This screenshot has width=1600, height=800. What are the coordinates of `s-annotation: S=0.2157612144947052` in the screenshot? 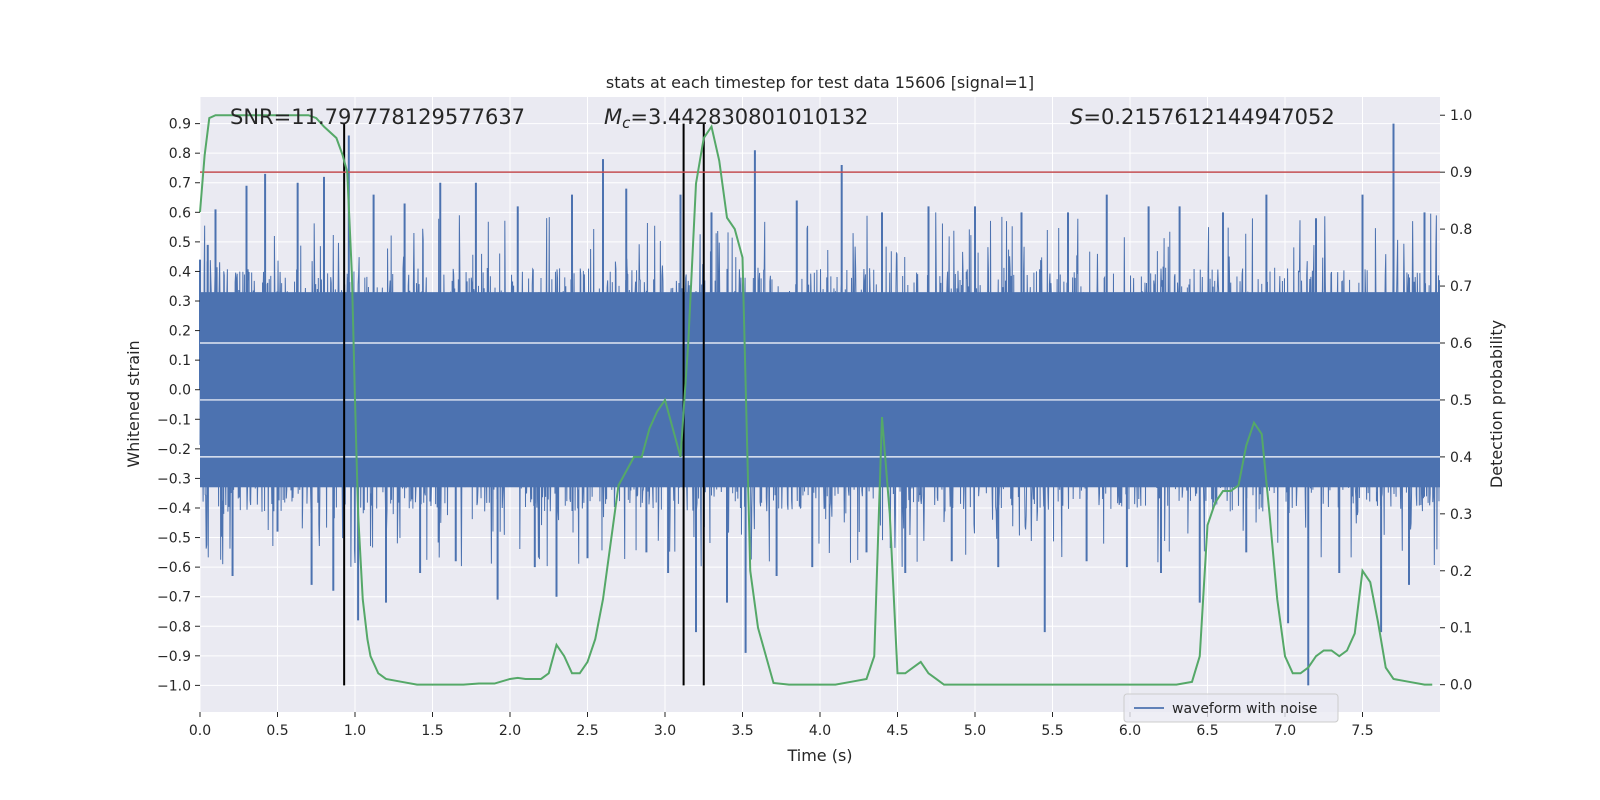 It's located at (1202, 117).